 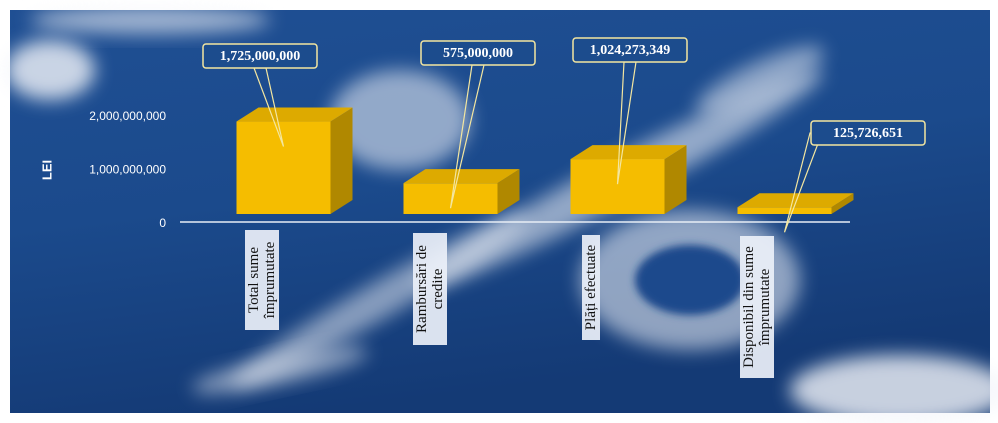 I want to click on x-tick-label: Plăți efectuate, so click(x=591, y=287).